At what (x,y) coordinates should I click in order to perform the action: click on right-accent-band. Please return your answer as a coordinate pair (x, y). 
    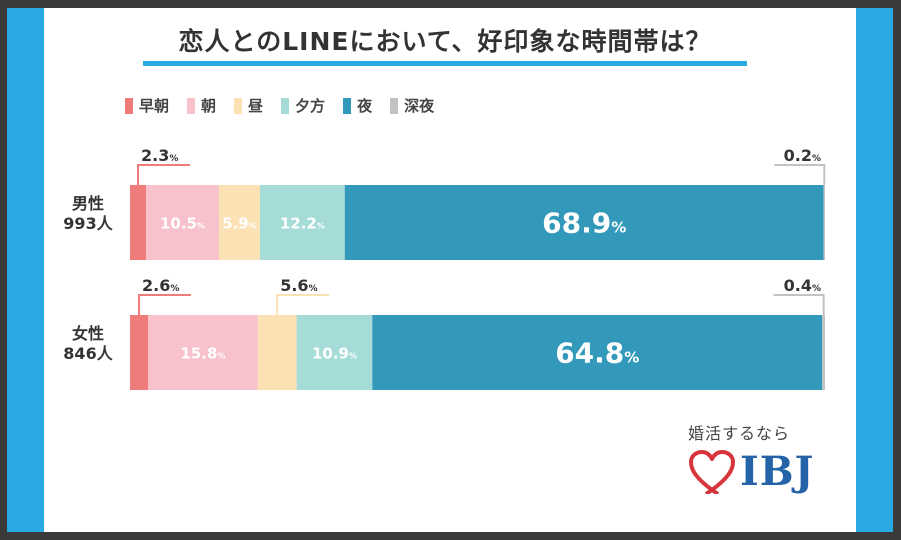
    Looking at the image, I should click on (874, 270).